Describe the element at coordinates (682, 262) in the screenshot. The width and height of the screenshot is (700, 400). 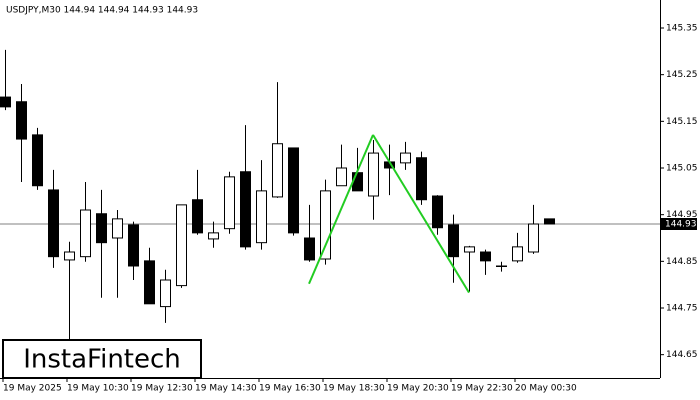
I see `y-tick-label: 144.85` at that location.